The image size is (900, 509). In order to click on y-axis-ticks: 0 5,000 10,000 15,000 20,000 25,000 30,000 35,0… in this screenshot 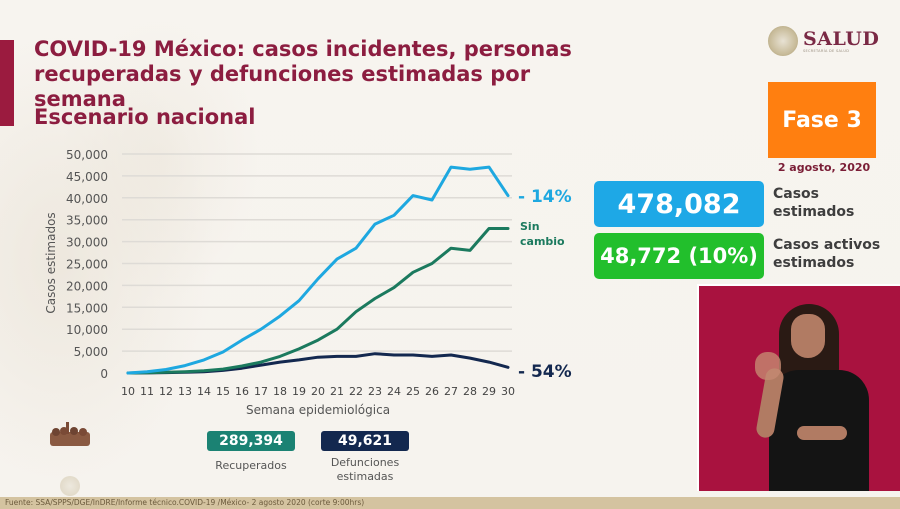, I will do `click(87, 264)`.